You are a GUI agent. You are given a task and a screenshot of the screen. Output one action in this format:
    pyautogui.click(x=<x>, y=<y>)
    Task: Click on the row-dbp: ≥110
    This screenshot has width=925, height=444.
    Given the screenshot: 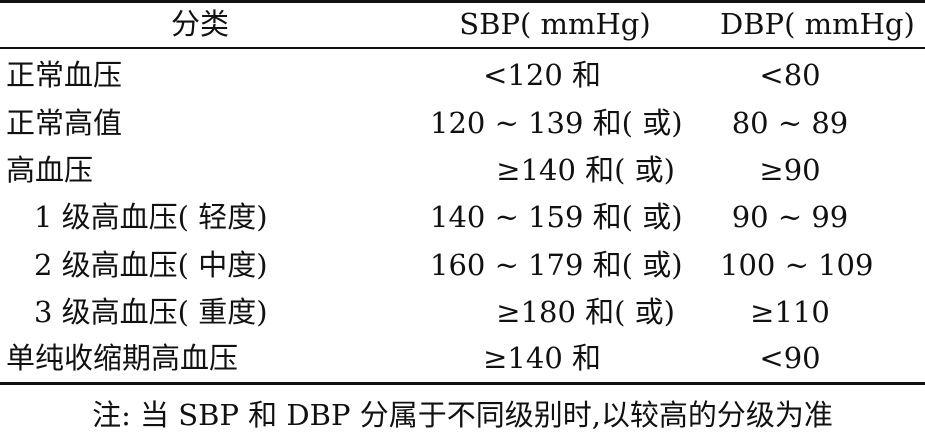 What is the action you would take?
    pyautogui.click(x=790, y=312)
    